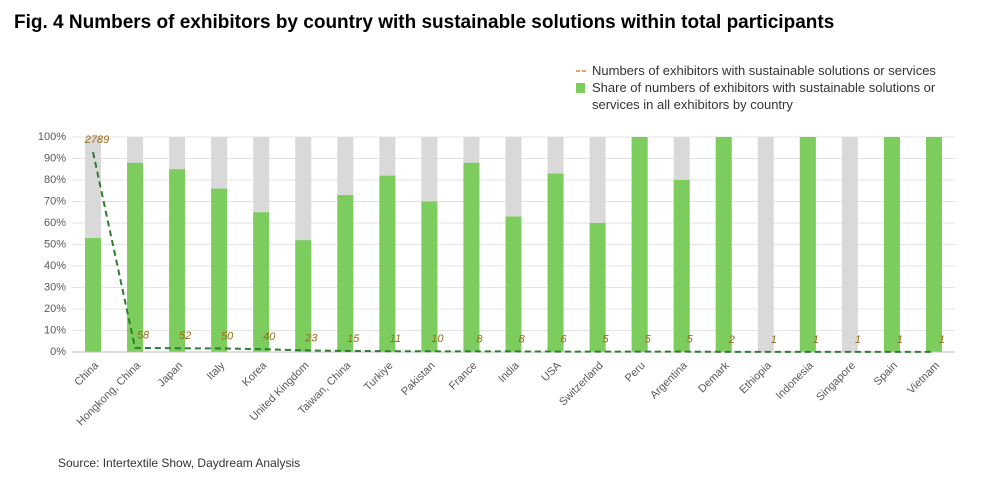 Image resolution: width=1000 pixels, height=490 pixels. What do you see at coordinates (55, 287) in the screenshot?
I see `y-tick-label: 30%` at bounding box center [55, 287].